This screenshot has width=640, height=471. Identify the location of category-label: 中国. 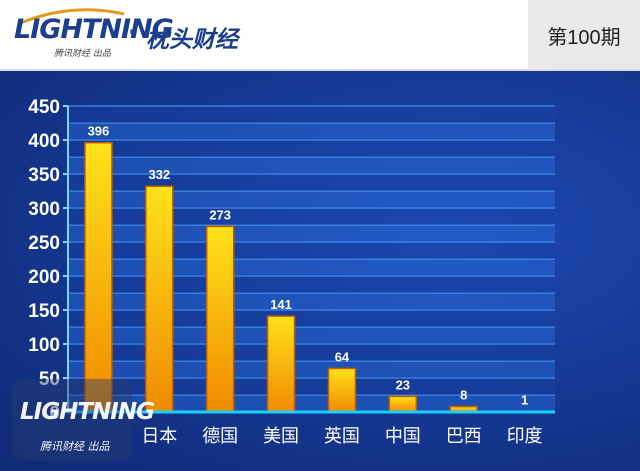
(403, 436).